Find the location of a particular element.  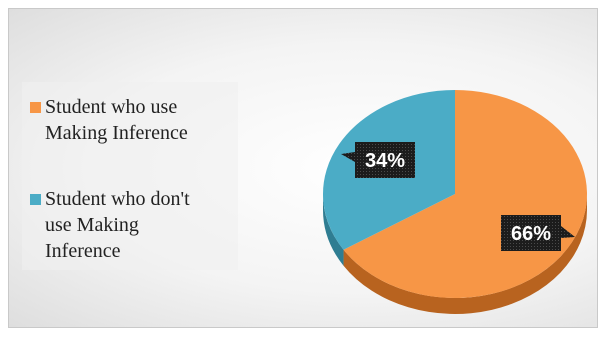

legend-label-dont-use: Student who don't use Making Inference is located at coordinates (117, 225).